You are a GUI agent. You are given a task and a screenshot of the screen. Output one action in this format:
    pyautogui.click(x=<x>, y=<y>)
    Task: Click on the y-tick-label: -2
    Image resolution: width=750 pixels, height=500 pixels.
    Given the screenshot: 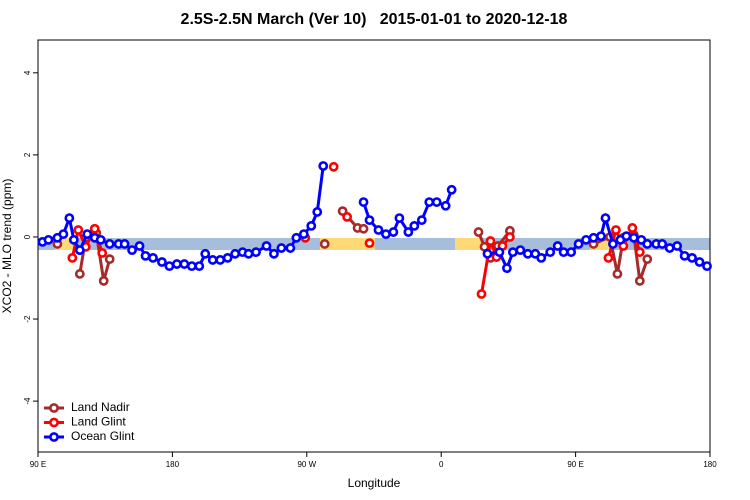 What is the action you would take?
    pyautogui.click(x=27, y=319)
    